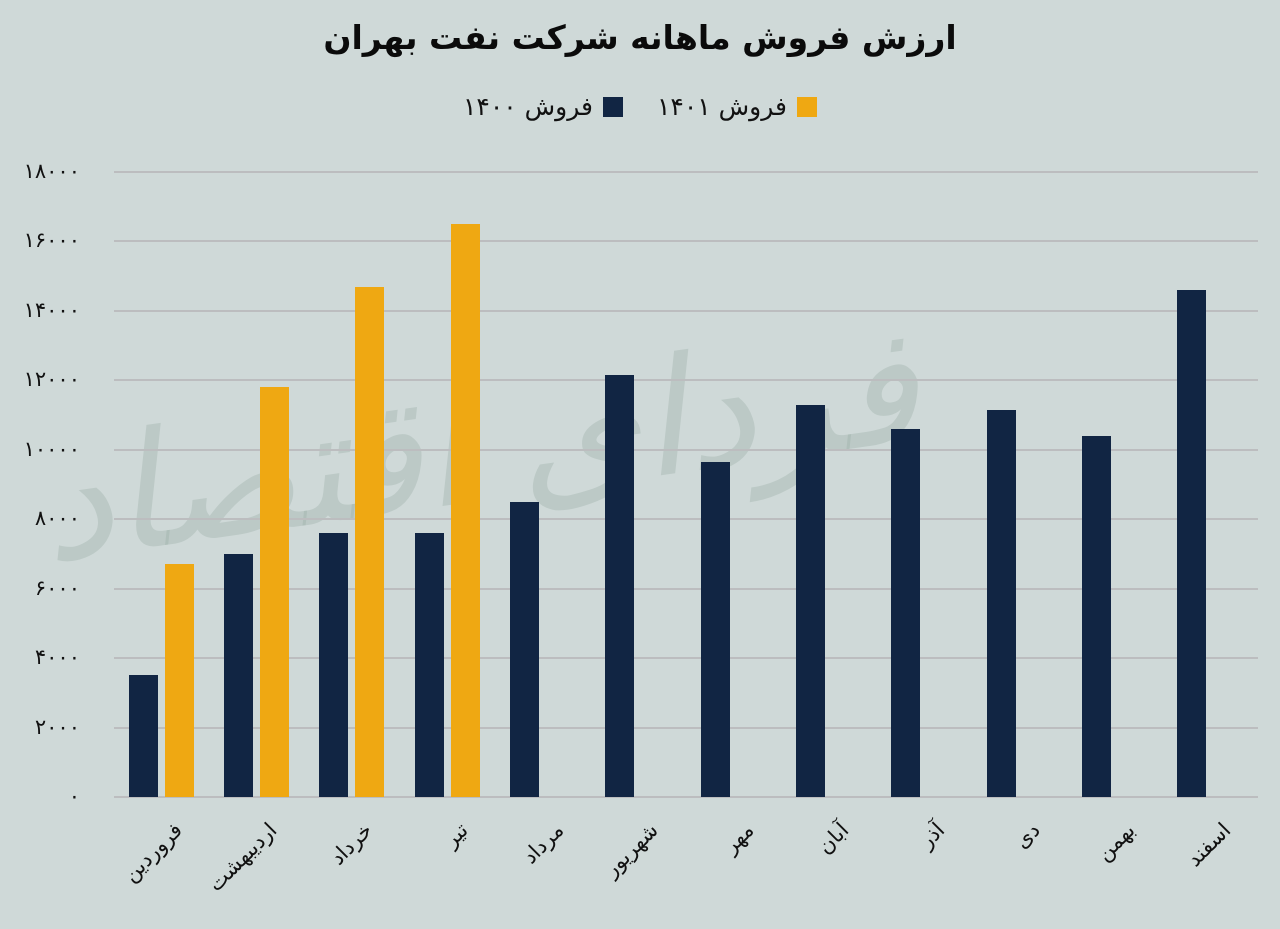 The image size is (1280, 929). Describe the element at coordinates (1209, 845) in the screenshot. I see `x-tick-label: اسفند` at that location.